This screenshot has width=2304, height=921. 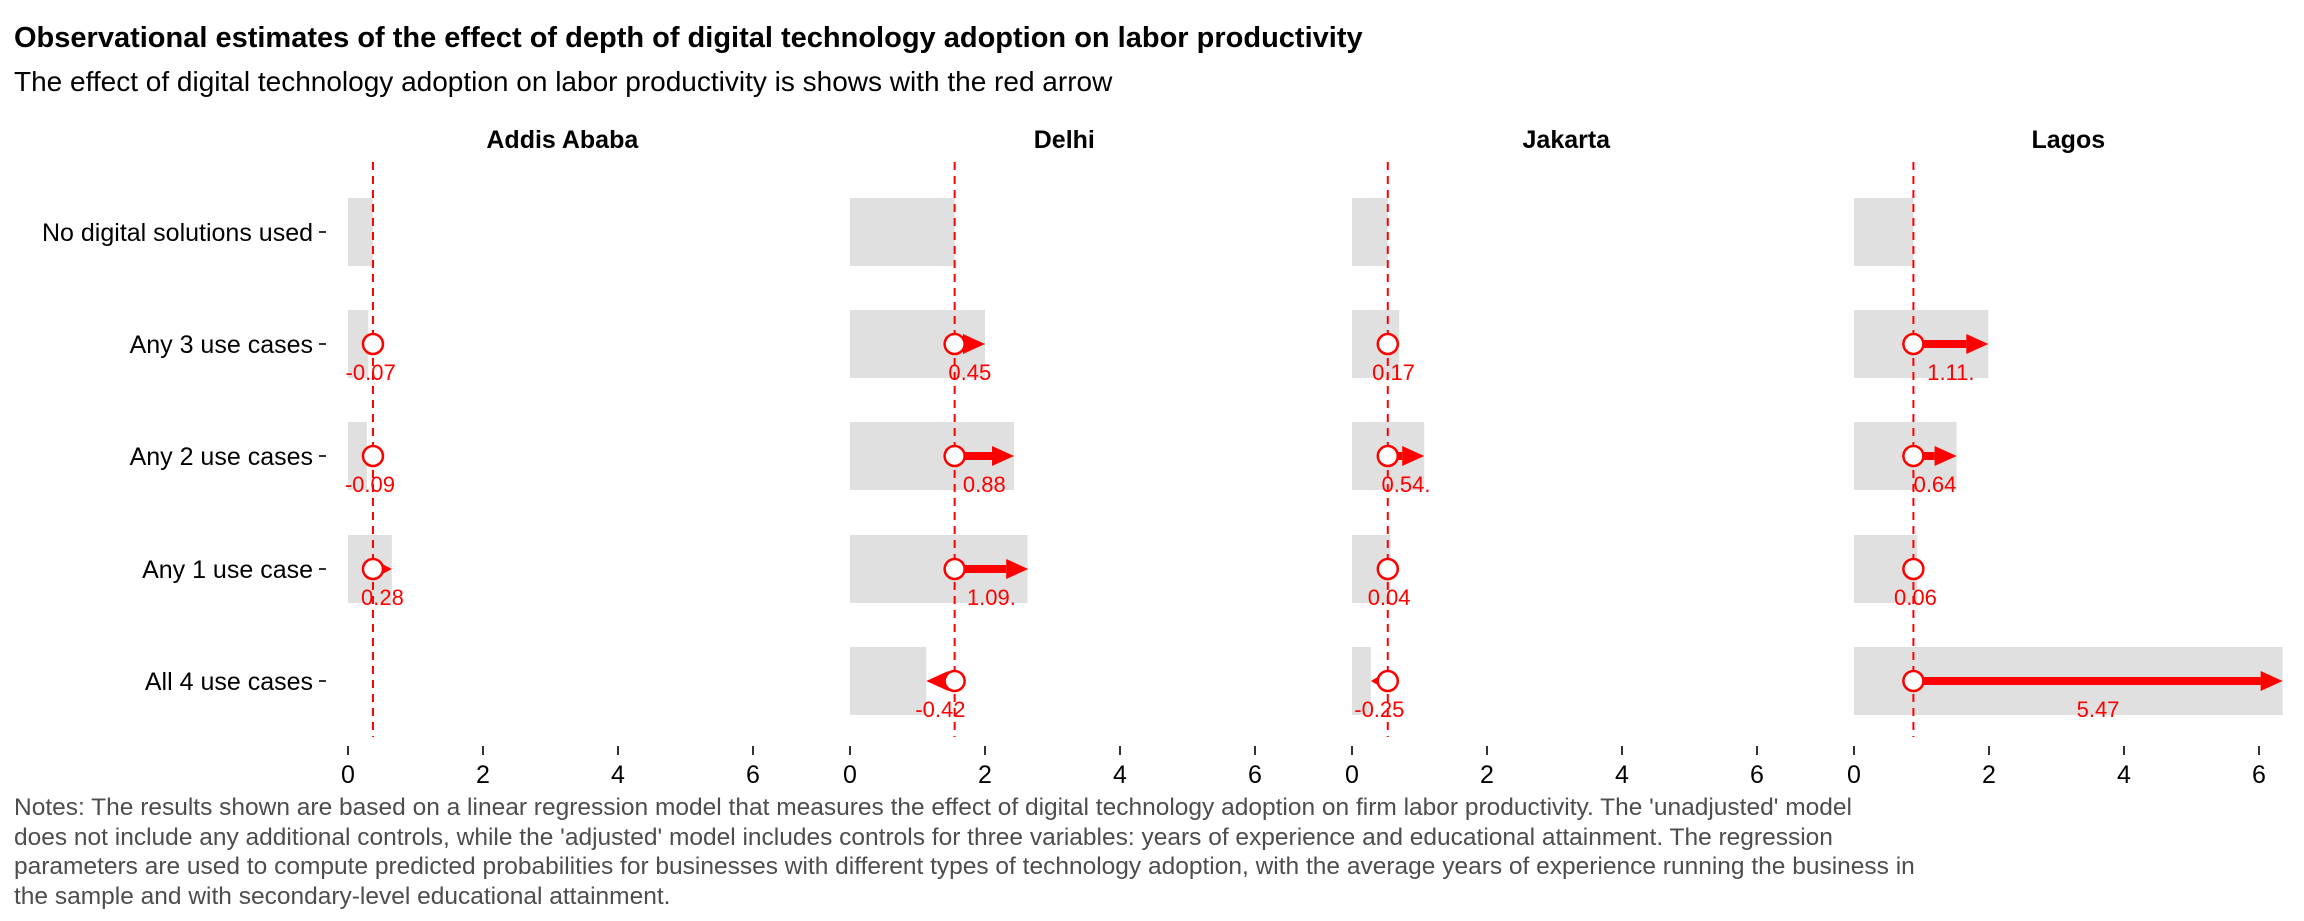 I want to click on facet-label: Addis Ababa, so click(x=562, y=140).